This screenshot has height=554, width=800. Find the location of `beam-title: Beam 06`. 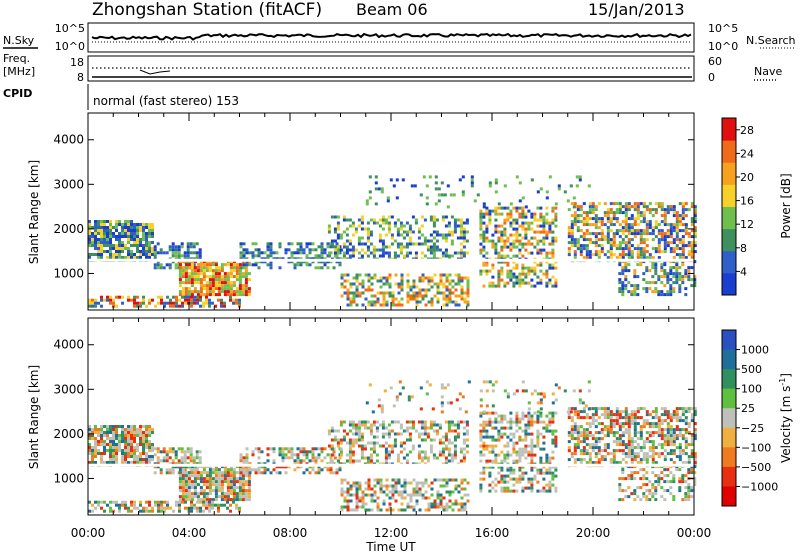

beam-title: Beam 06 is located at coordinates (392, 9).